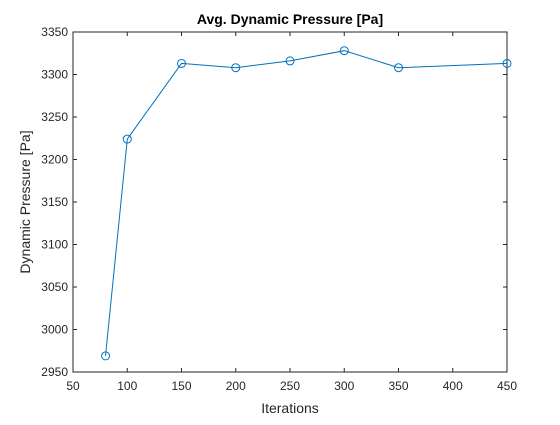  I want to click on y-tick-label: 3050, so click(54, 287).